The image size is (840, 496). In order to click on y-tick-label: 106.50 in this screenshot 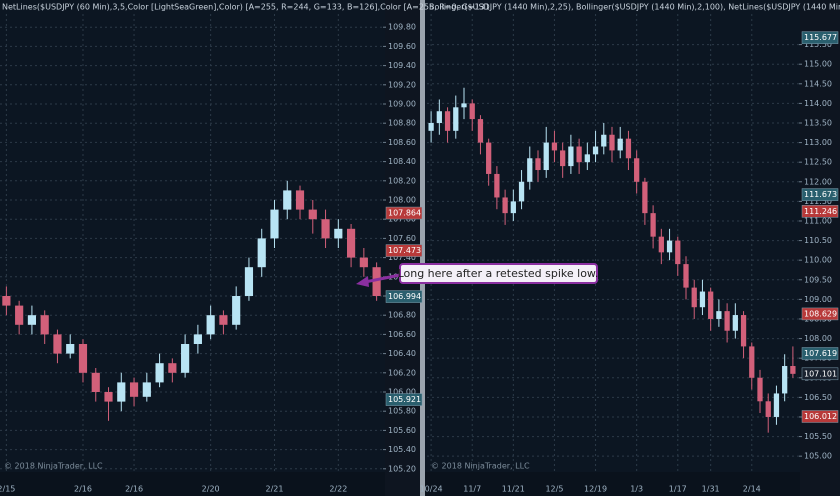, I will do `click(818, 397)`.